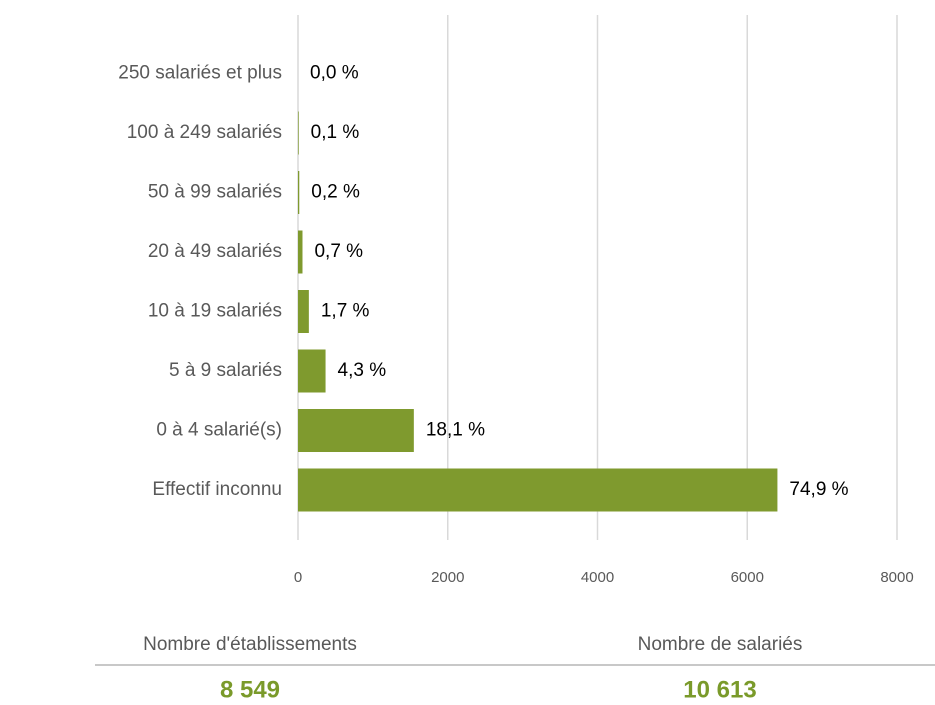 The width and height of the screenshot is (935, 705). I want to click on y-tick-label: 100 à 249 salariés, so click(204, 132).